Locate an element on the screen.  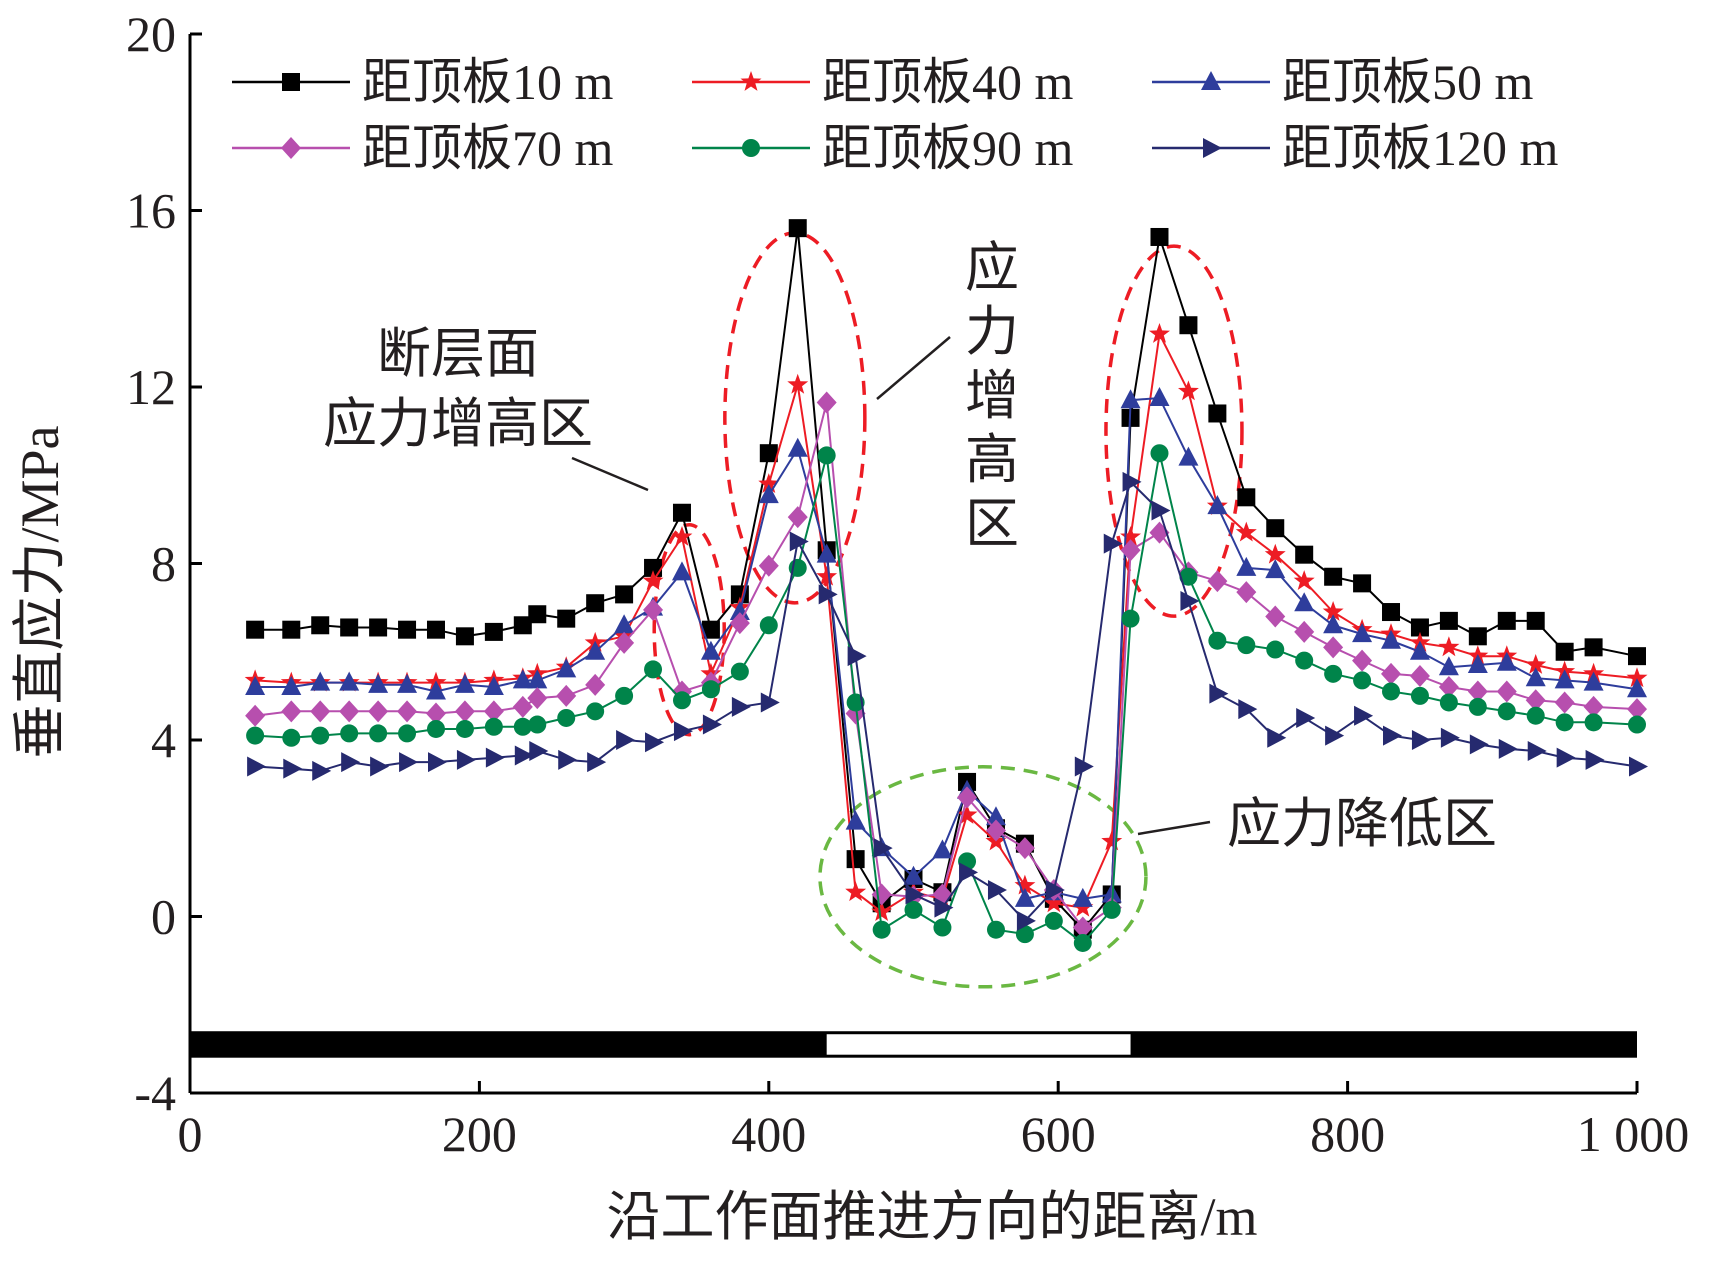
x-axis-title: 沿工作面推进方向的距离/m is located at coordinates (931, 1217).